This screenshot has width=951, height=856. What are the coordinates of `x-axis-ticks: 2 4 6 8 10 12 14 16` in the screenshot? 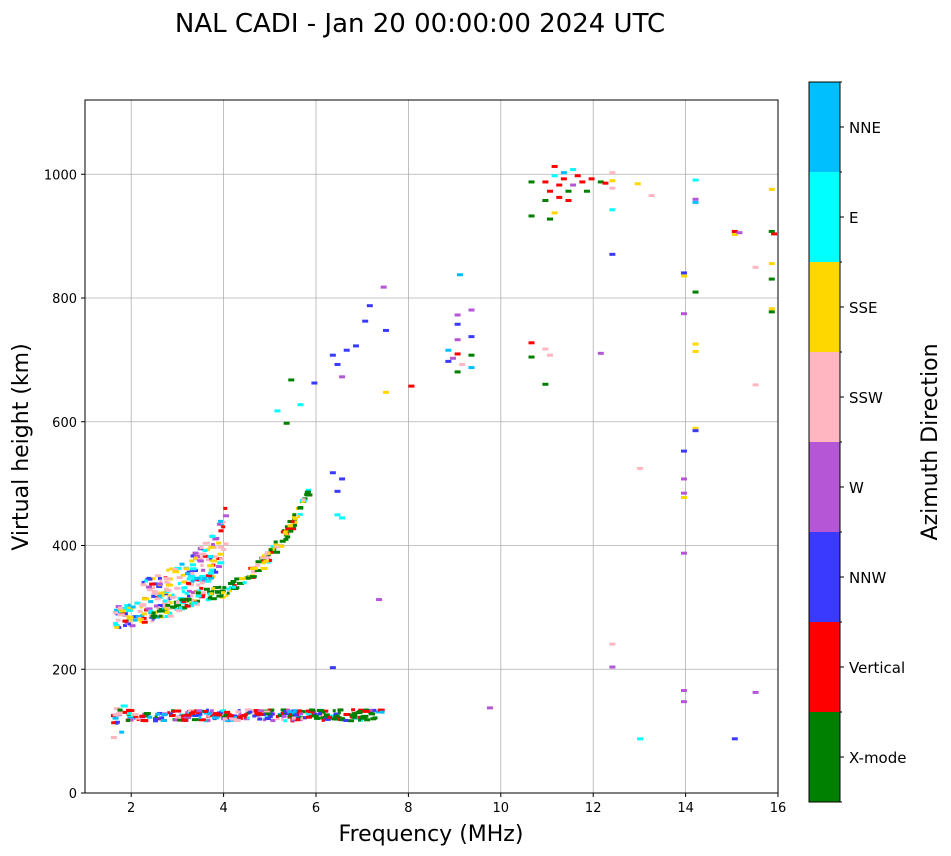 It's located at (456, 804).